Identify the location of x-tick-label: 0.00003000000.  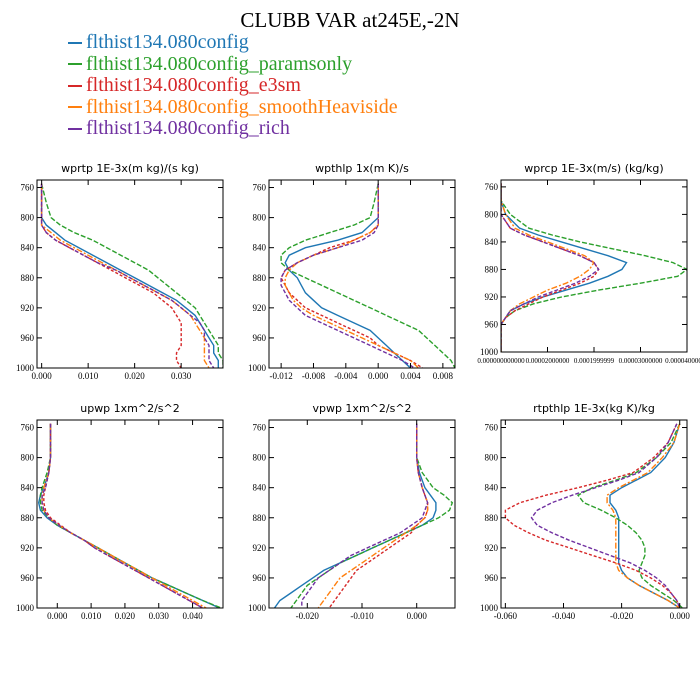
(641, 361).